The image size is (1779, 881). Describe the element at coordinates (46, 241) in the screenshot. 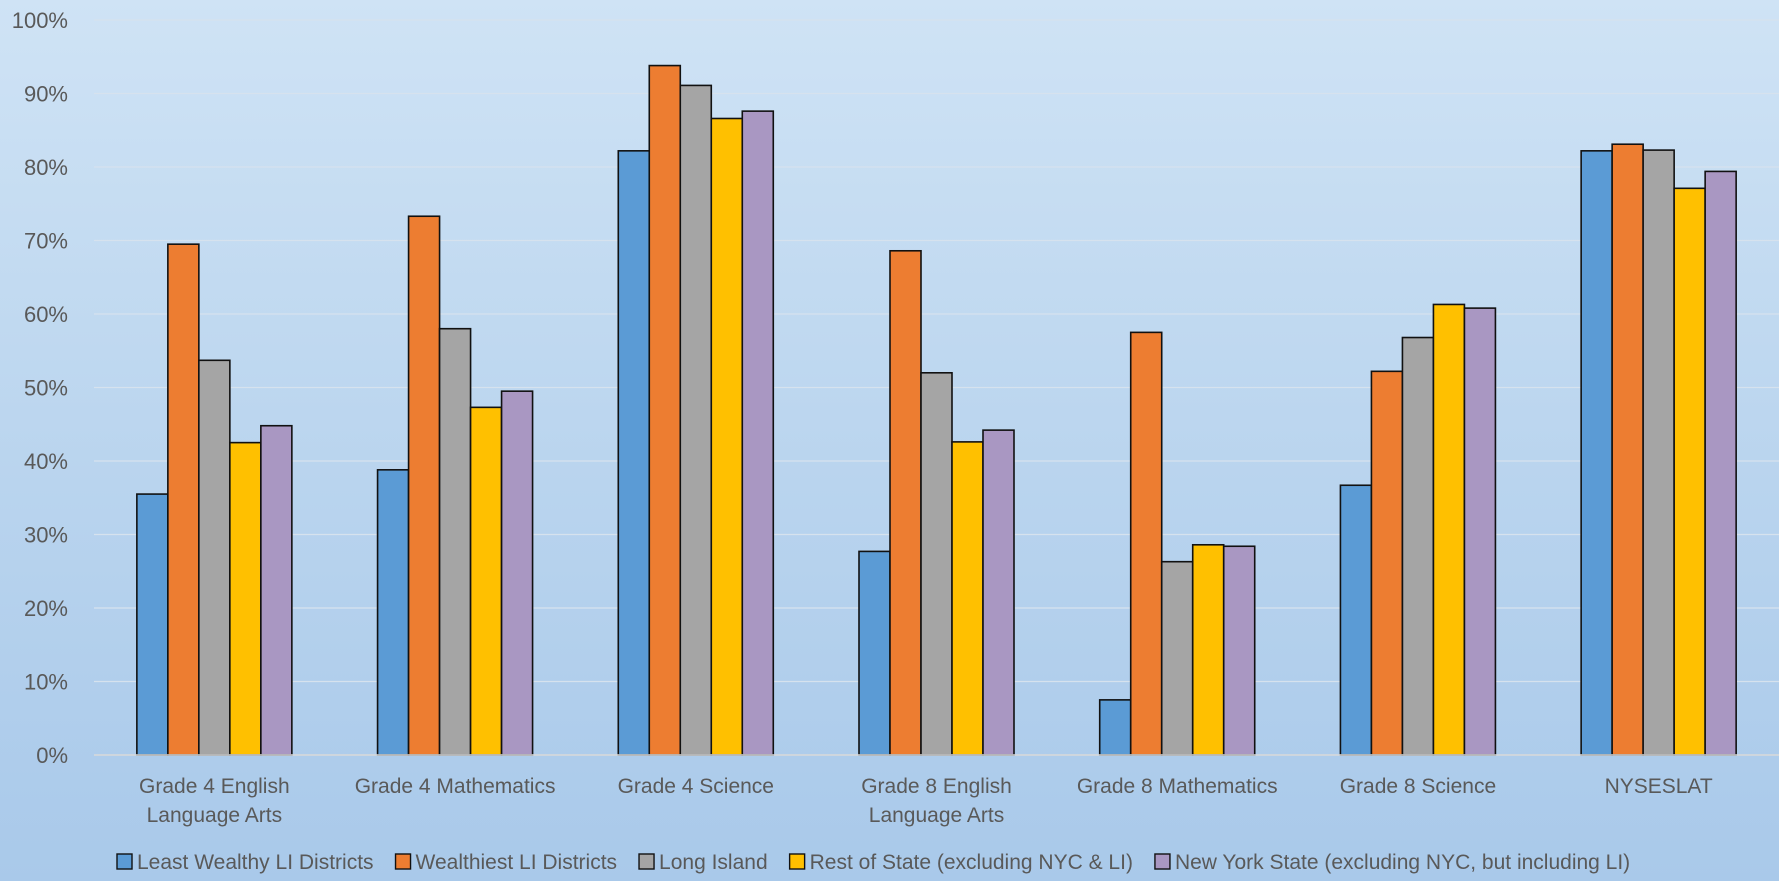

I see `y-tick-label: 70%` at that location.